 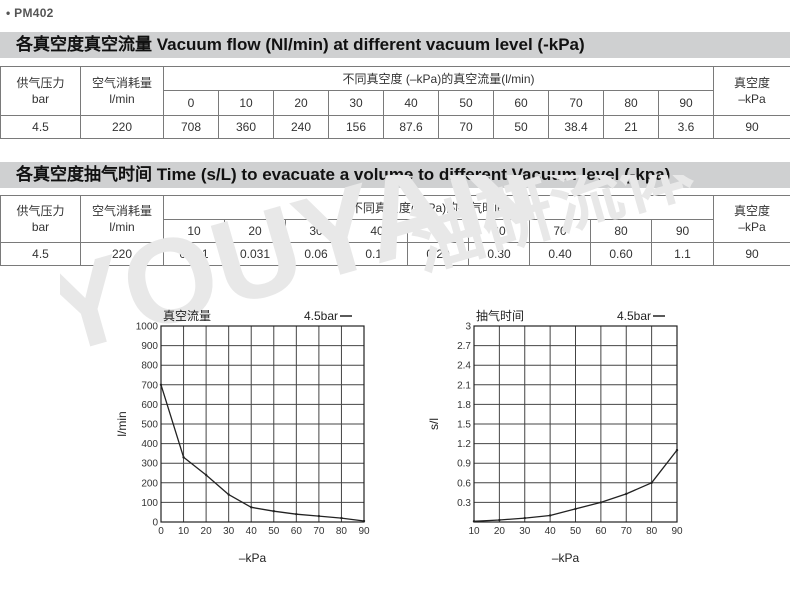 What do you see at coordinates (464, 483) in the screenshot?
I see `y-tick-label: 0.6` at bounding box center [464, 483].